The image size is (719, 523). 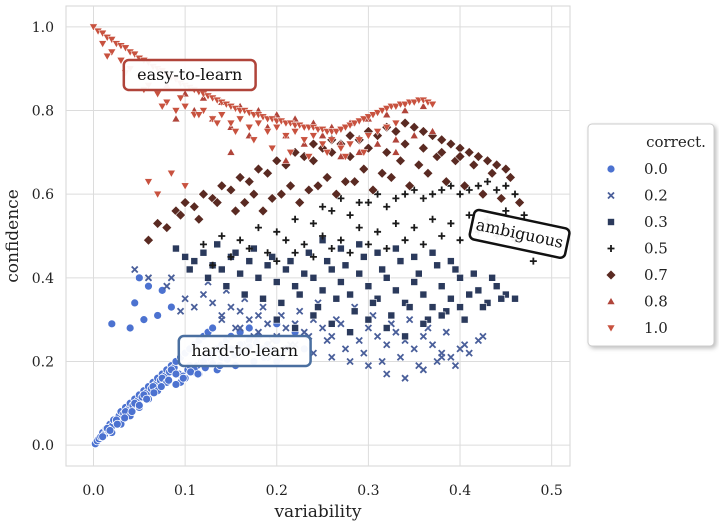 What do you see at coordinates (656, 222) in the screenshot?
I see `legend-label: 0.3` at bounding box center [656, 222].